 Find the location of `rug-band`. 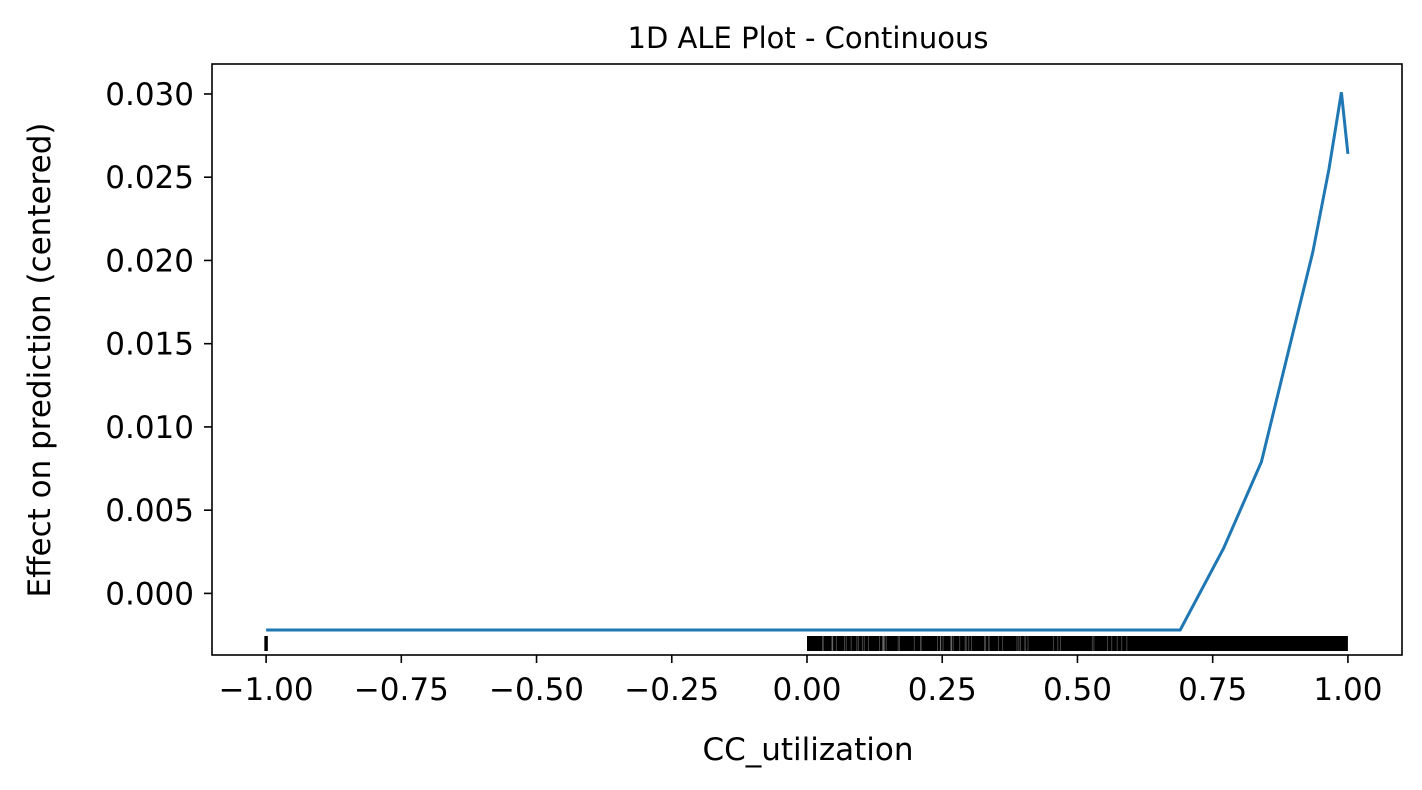

rug-band is located at coordinates (1077, 643).